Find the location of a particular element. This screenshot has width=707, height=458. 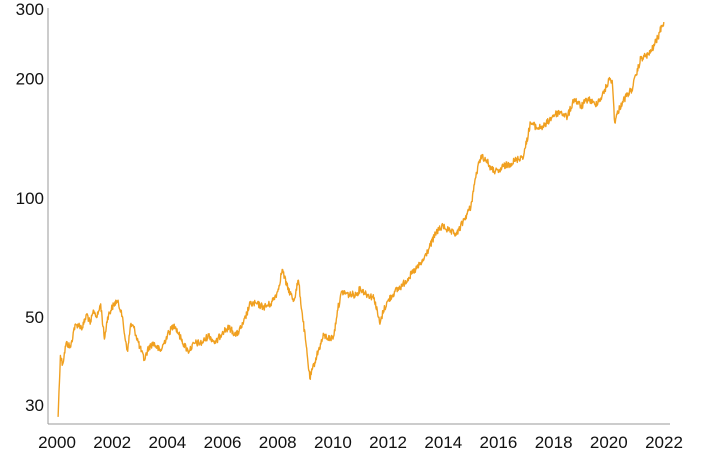

y-tick-labels: 30 50 100 200 300 is located at coordinates (30, 207).